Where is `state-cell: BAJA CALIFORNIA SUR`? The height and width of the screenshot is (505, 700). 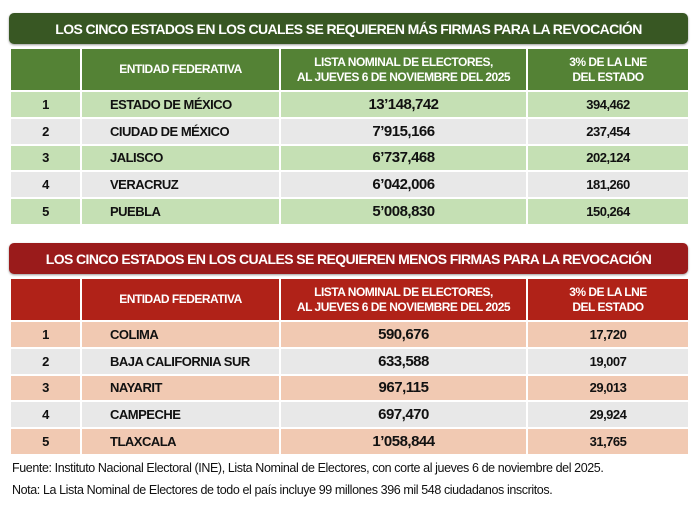 state-cell: BAJA CALIFORNIA SUR is located at coordinates (180, 361).